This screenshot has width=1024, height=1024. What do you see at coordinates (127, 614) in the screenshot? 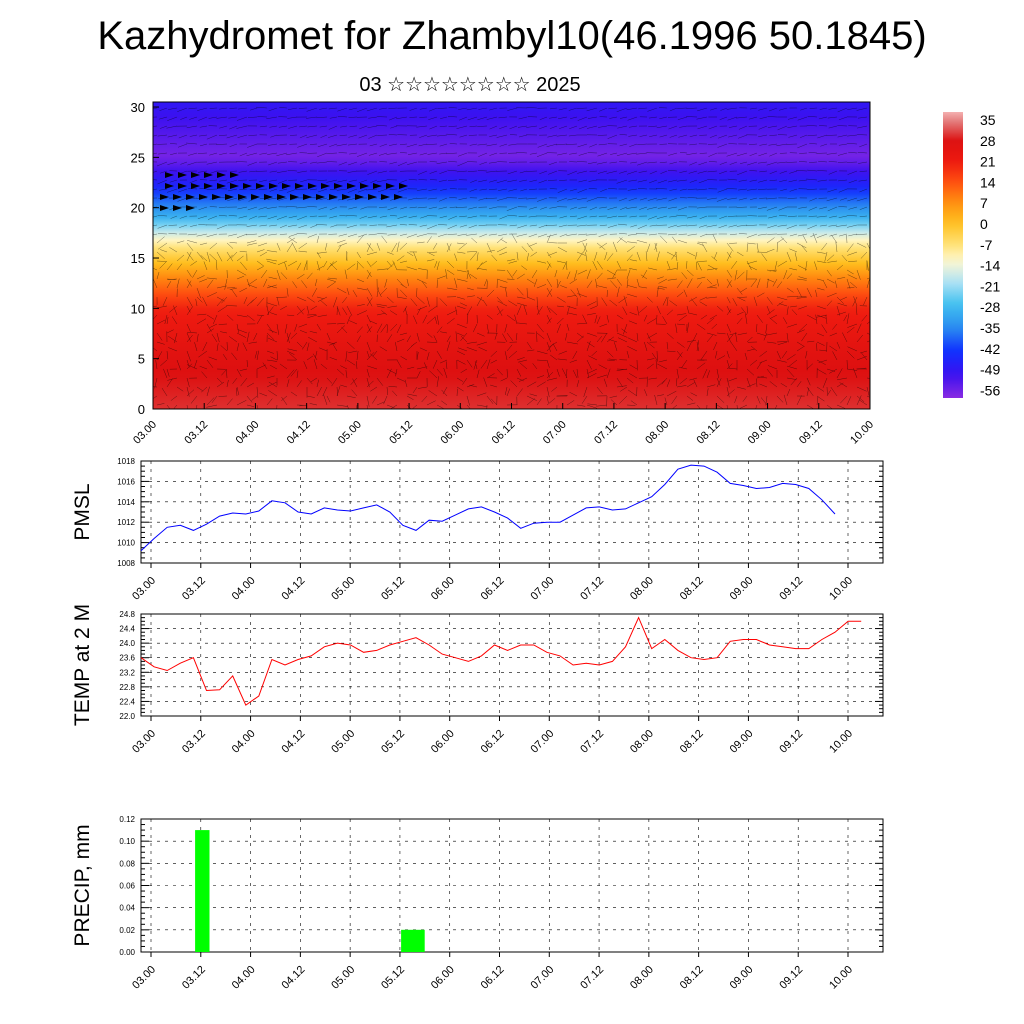
I see `y-tick-label: 24.8` at bounding box center [127, 614].